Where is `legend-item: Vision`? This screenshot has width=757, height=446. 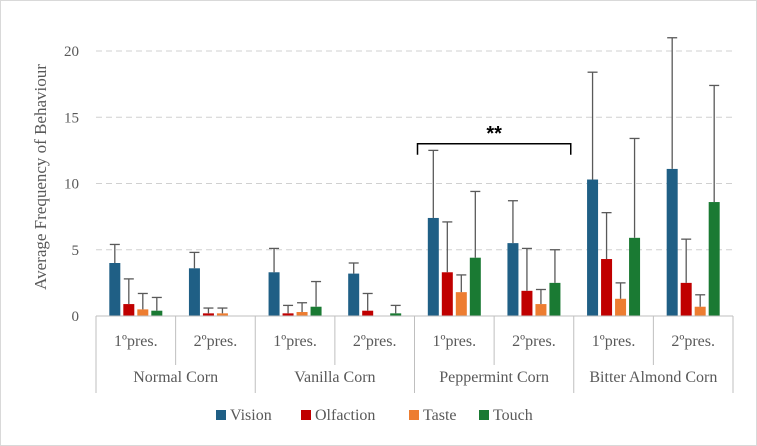
legend-item: Vision is located at coordinates (244, 415).